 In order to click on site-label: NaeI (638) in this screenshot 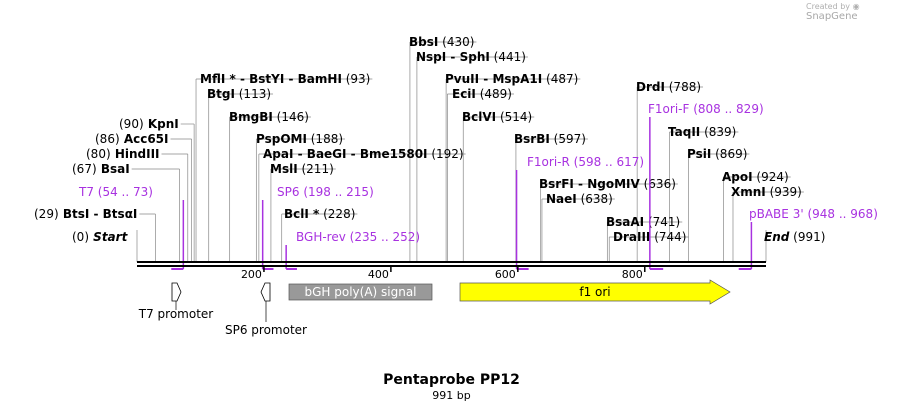, I will do `click(579, 199)`.